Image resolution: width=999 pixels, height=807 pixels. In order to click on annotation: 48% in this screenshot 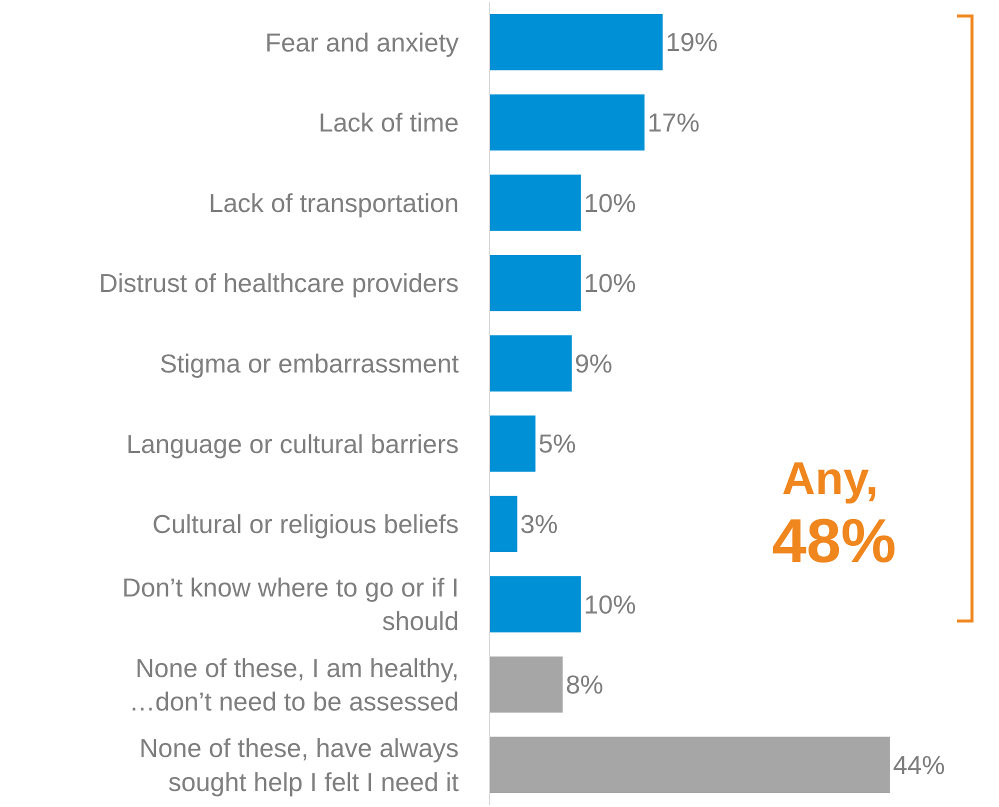, I will do `click(834, 541)`.